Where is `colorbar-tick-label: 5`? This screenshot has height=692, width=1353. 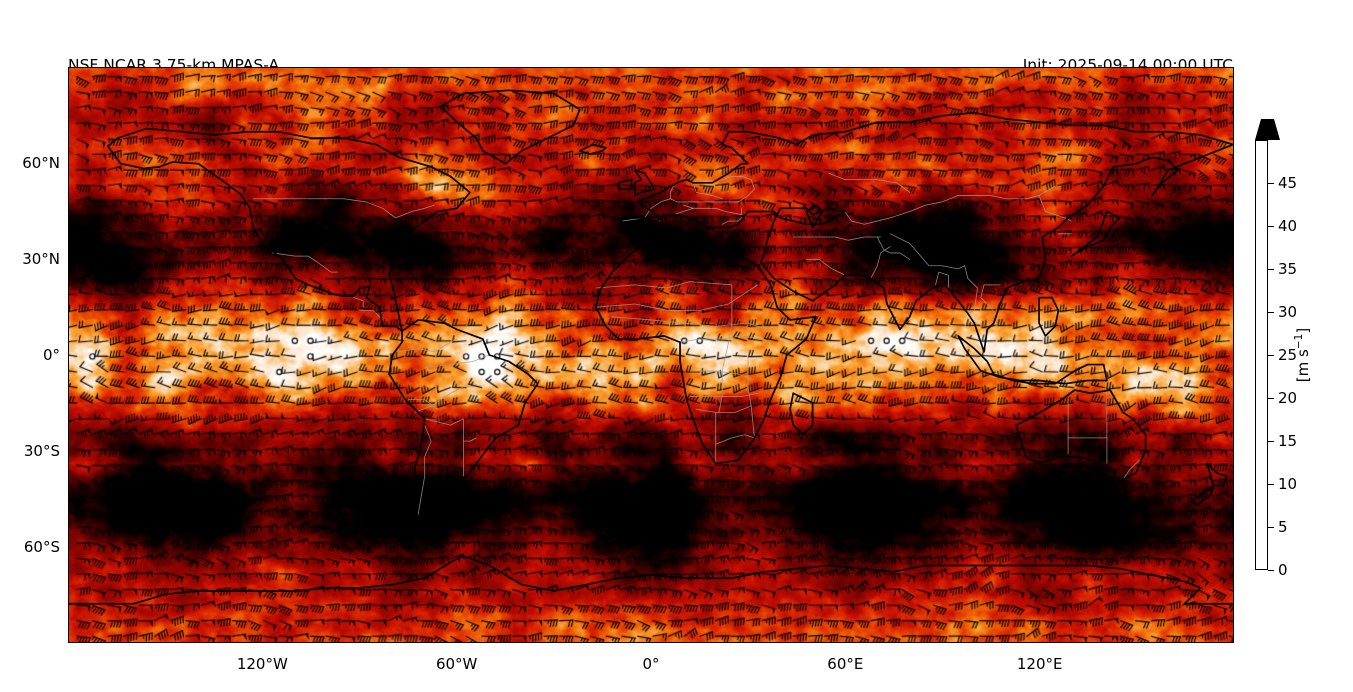
colorbar-tick-label: 5 is located at coordinates (1283, 527).